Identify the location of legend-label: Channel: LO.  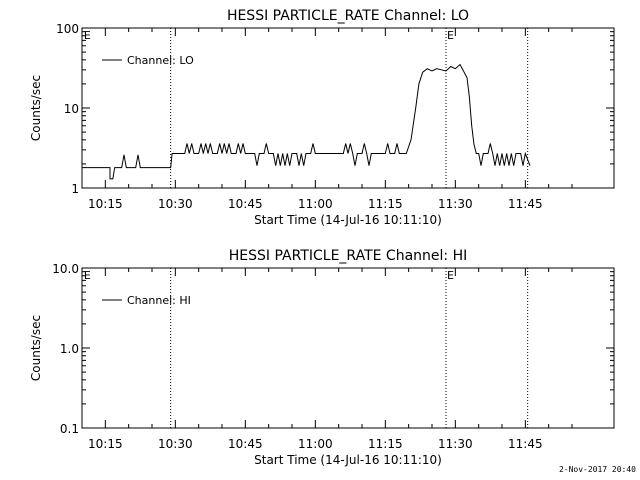
(160, 60).